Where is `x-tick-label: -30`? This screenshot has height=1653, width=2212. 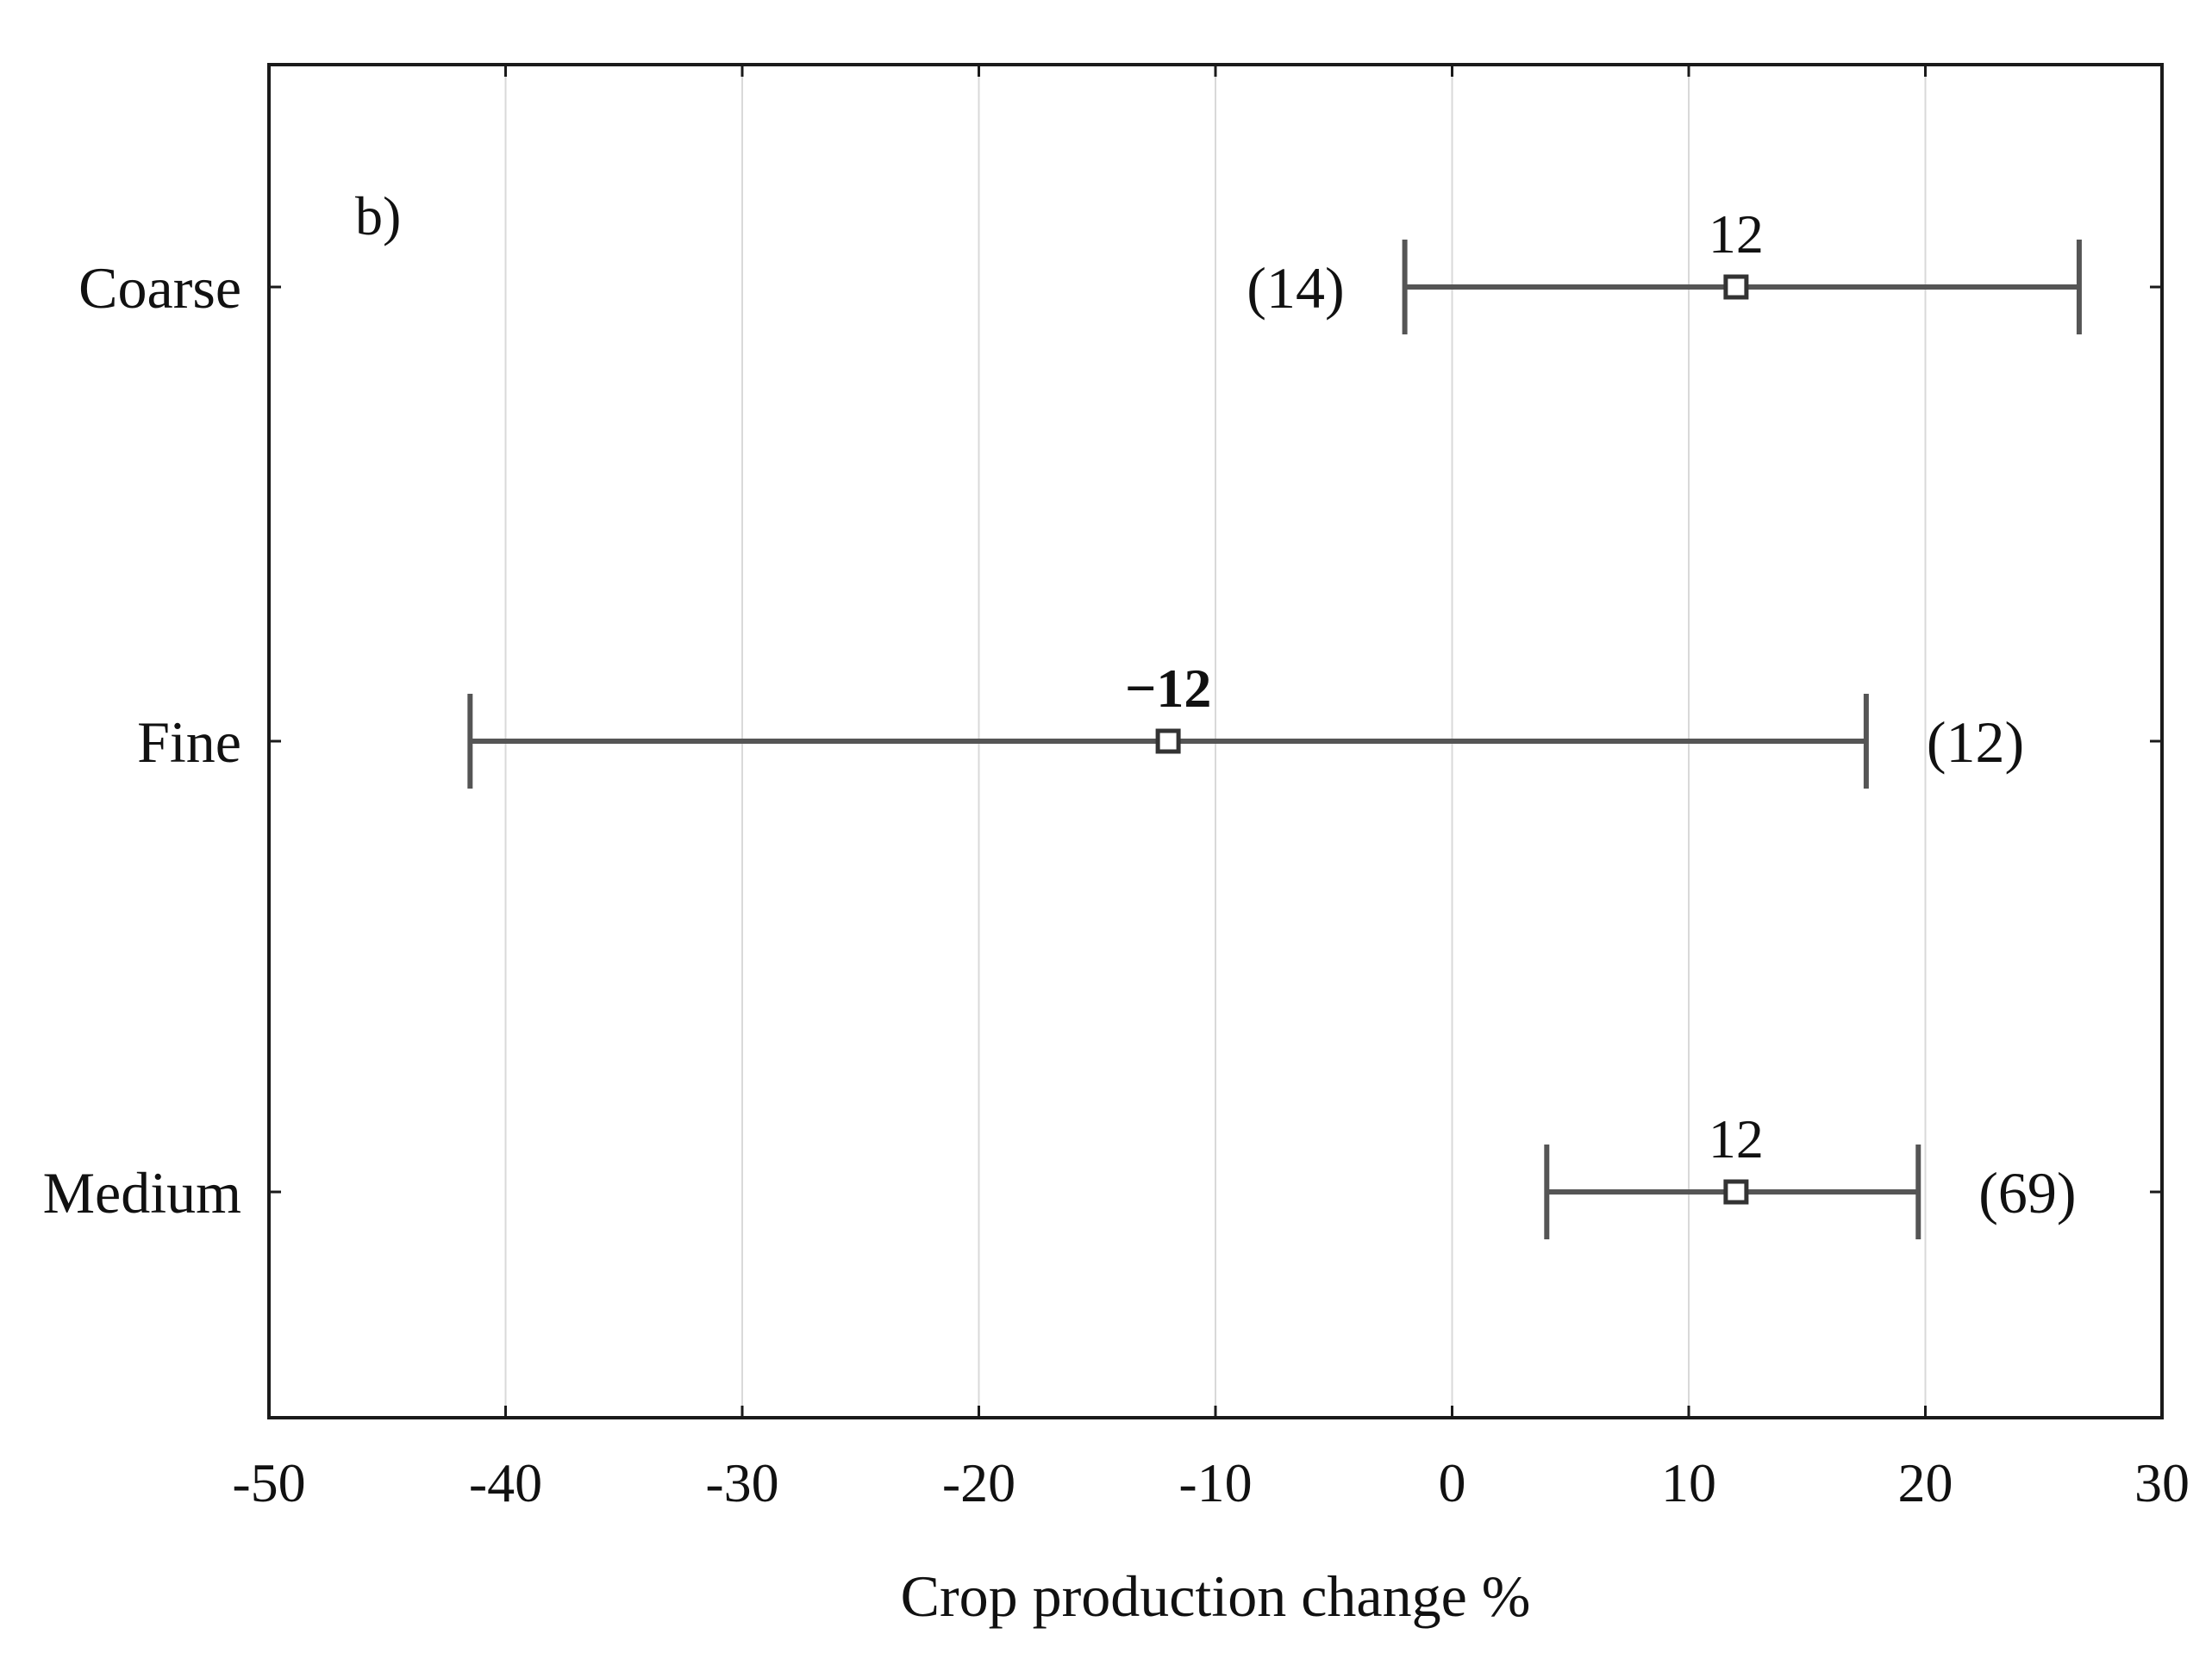 x-tick-label: -30 is located at coordinates (741, 1482).